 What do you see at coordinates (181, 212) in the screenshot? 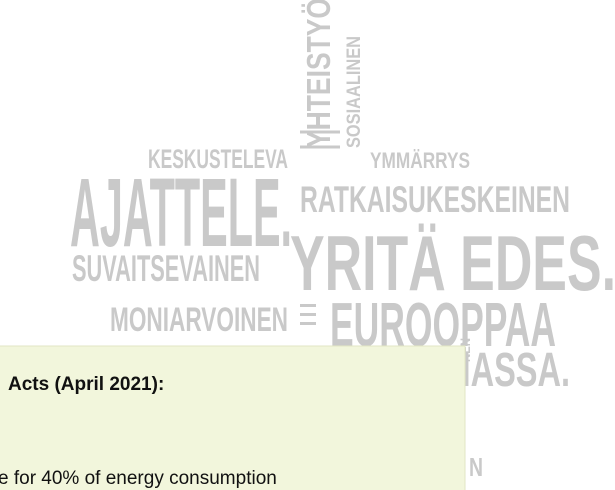
I see `cloud-word: AJATTELE.` at bounding box center [181, 212].